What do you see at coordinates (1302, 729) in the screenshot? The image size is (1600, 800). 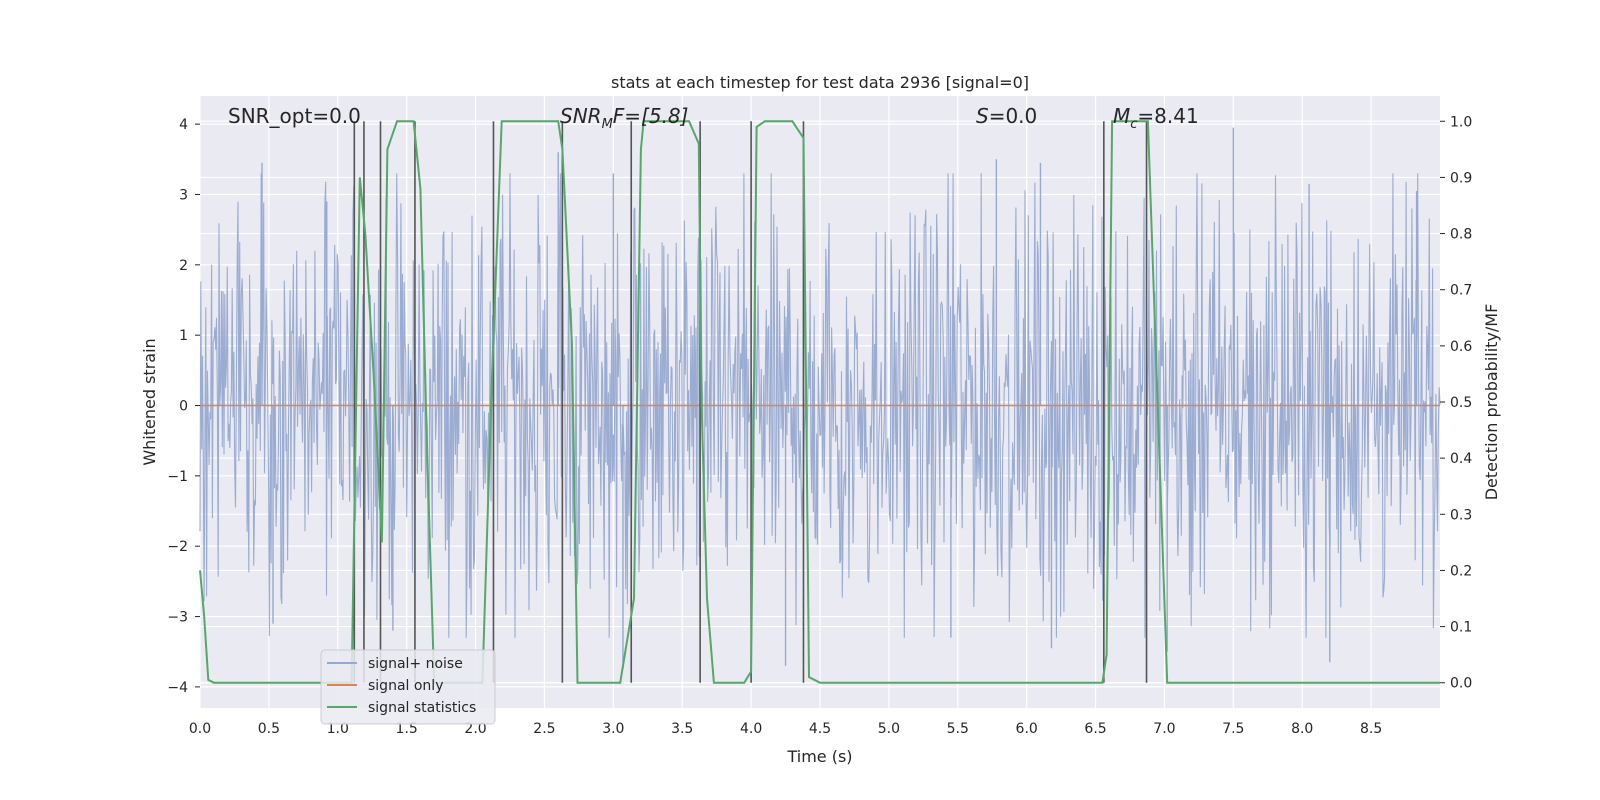 I see `x-tick-label: 8.0` at bounding box center [1302, 729].